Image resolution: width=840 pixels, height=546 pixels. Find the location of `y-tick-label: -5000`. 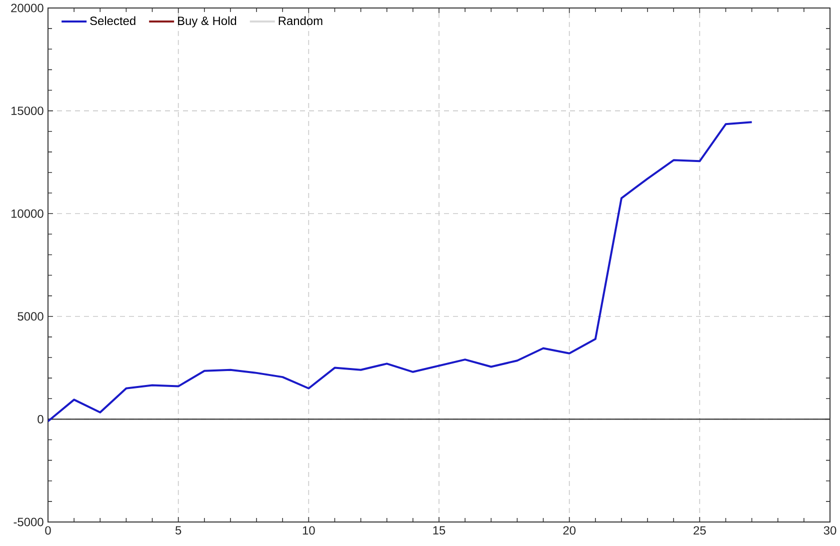

y-tick-label: -5000 is located at coordinates (29, 522).